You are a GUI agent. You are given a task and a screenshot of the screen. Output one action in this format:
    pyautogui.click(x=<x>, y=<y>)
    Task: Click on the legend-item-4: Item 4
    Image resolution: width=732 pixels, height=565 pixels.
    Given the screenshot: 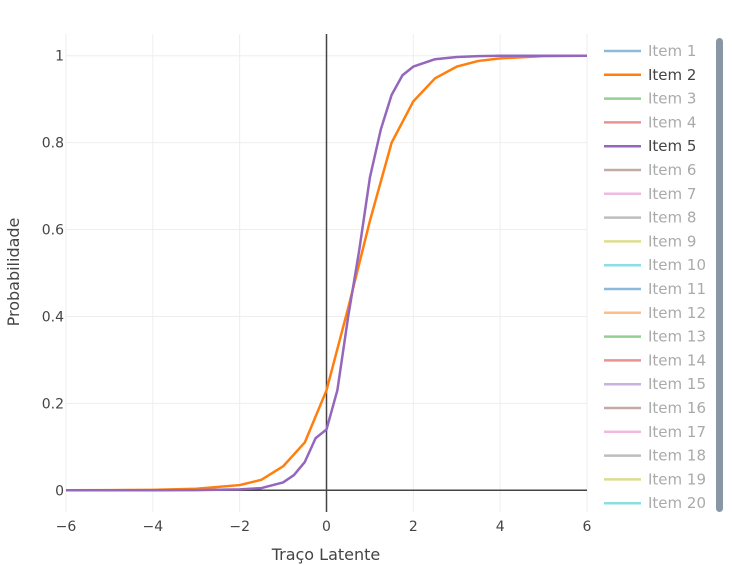 What is the action you would take?
    pyautogui.click(x=650, y=122)
    